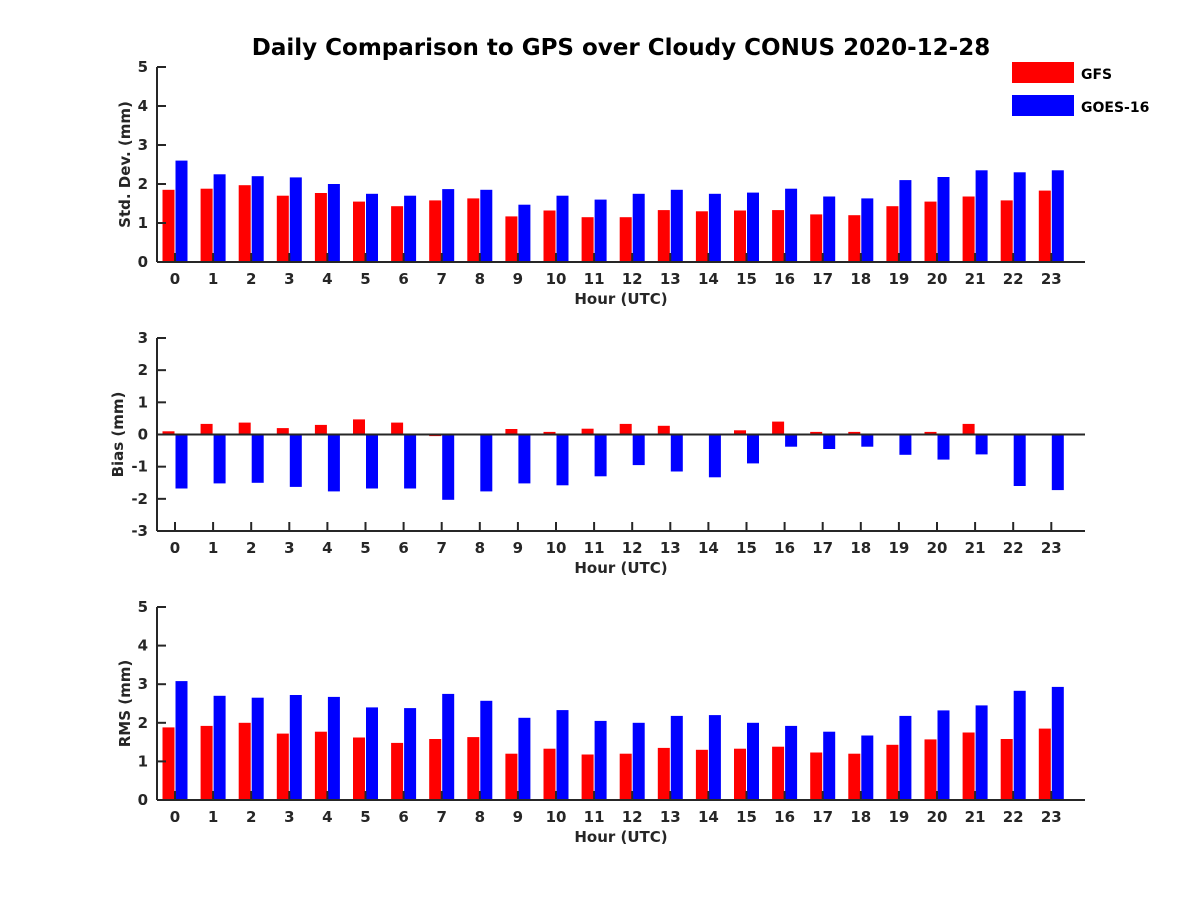  I want to click on rms-xtick-label: 17, so click(822, 817).